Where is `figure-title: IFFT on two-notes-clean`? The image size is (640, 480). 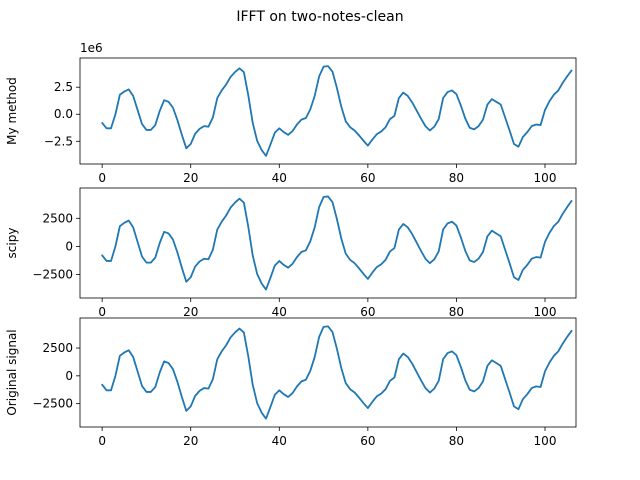
figure-title: IFFT on two-notes-clean is located at coordinates (319, 17).